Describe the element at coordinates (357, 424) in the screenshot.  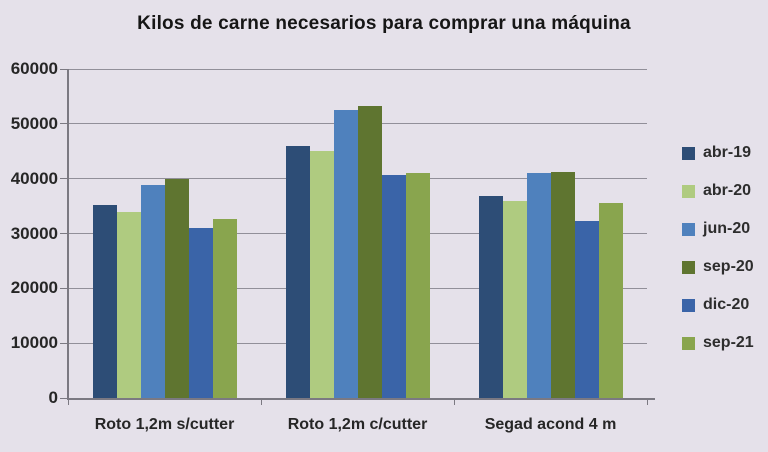
I see `x-axis-category-label: Roto 1,2m c/cutter` at that location.